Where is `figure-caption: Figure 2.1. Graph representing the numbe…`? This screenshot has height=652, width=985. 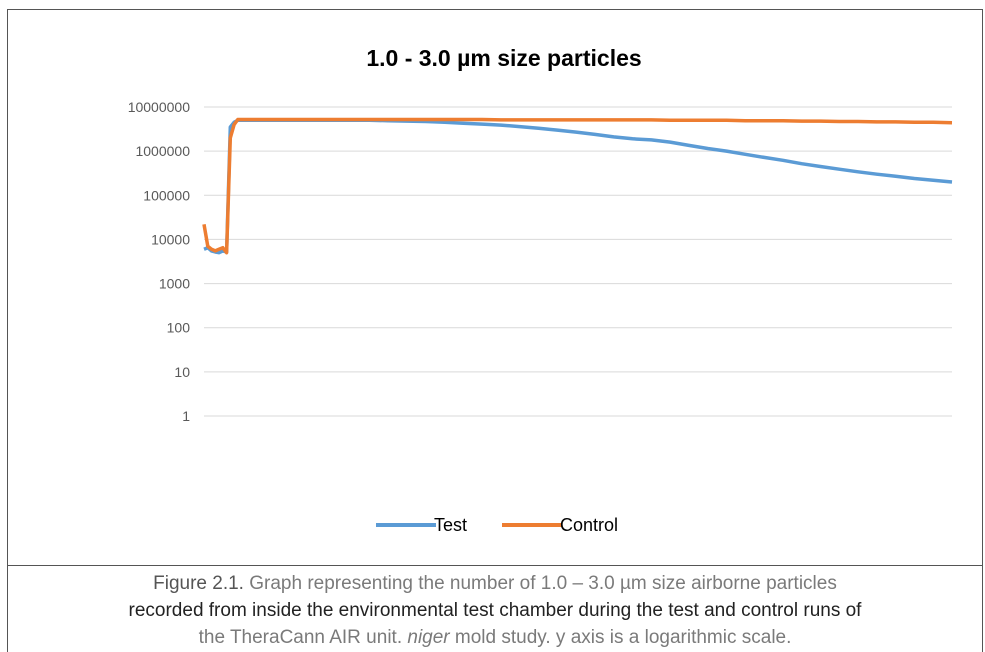 figure-caption: Figure 2.1. Graph representing the numbe… is located at coordinates (495, 609).